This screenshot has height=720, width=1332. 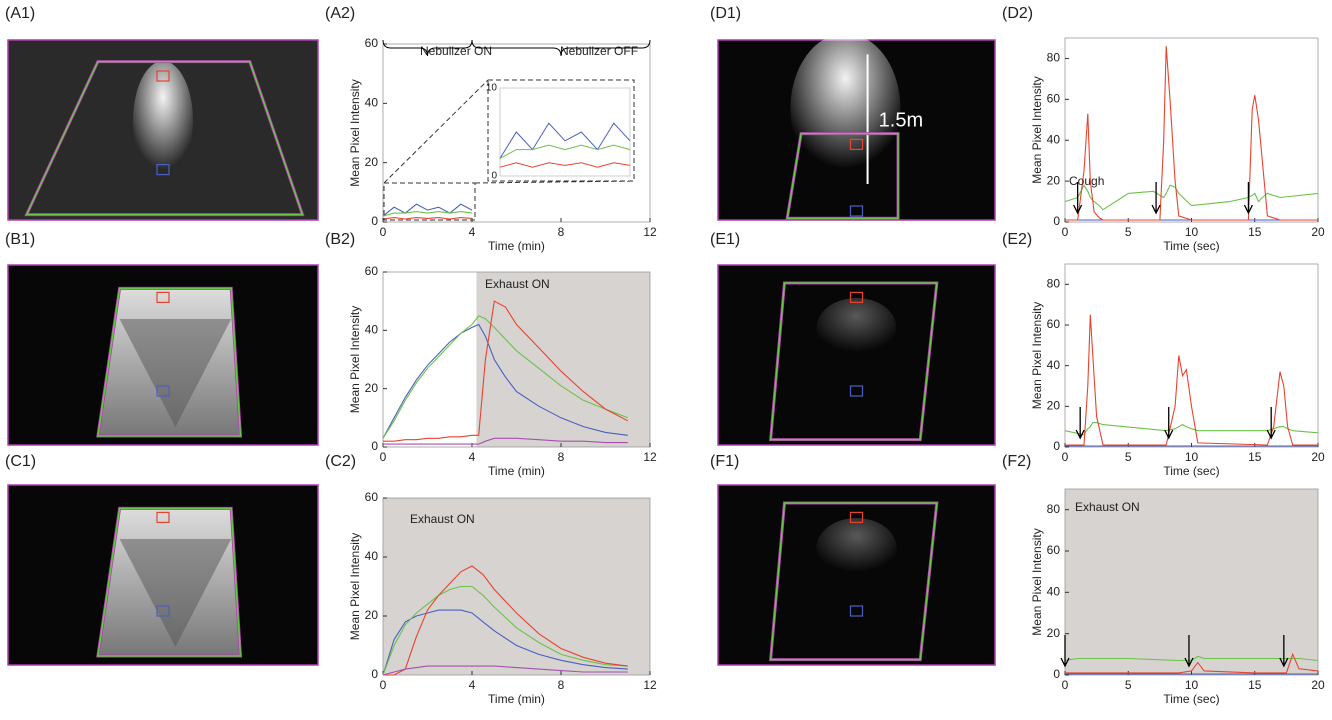 I want to click on panel-label: (E1), so click(x=725, y=239).